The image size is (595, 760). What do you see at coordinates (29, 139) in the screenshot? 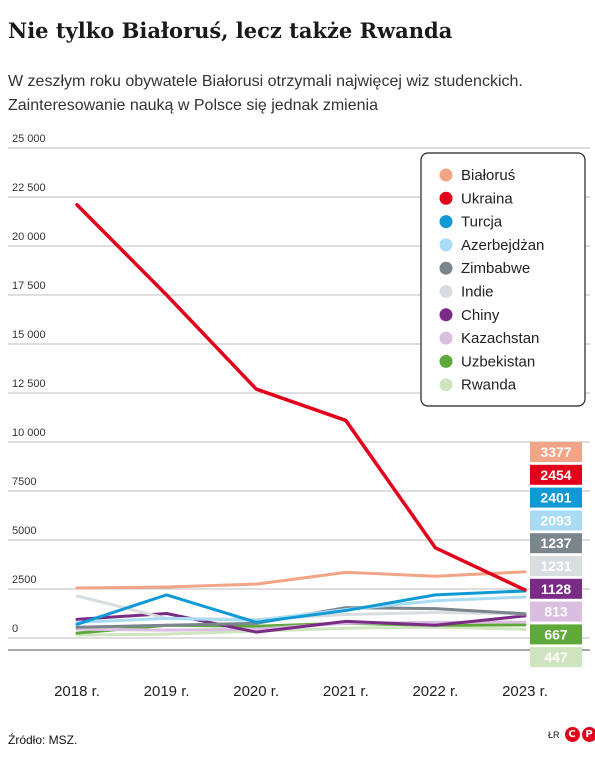
I see `y-tick-label: 25 000` at bounding box center [29, 139].